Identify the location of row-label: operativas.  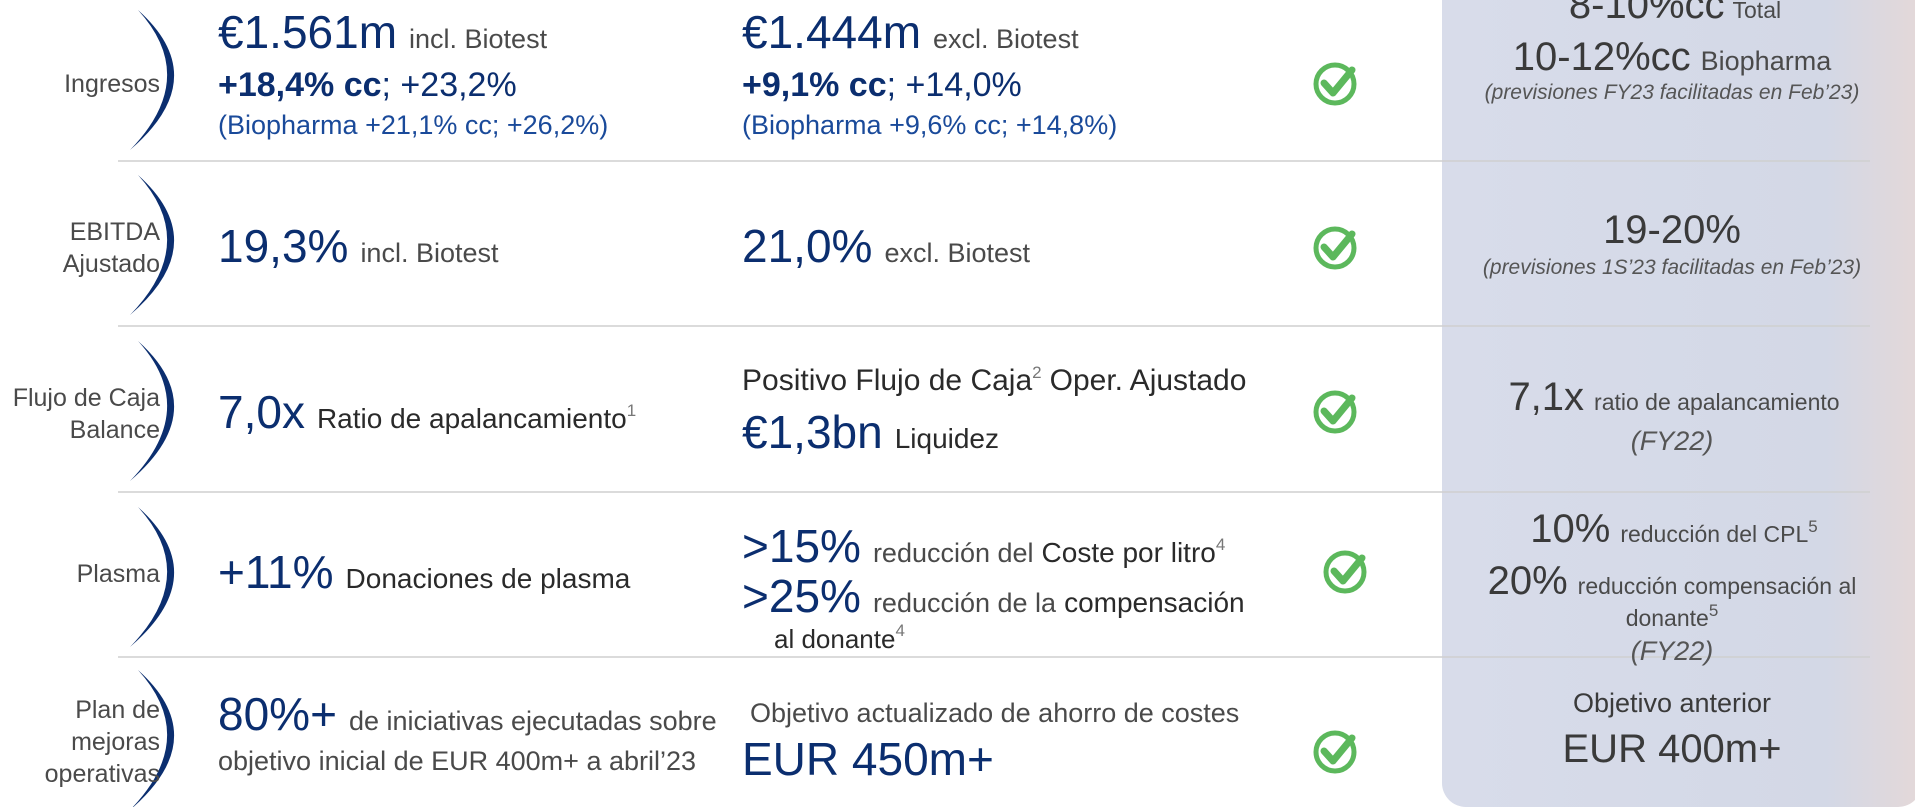
(102, 774).